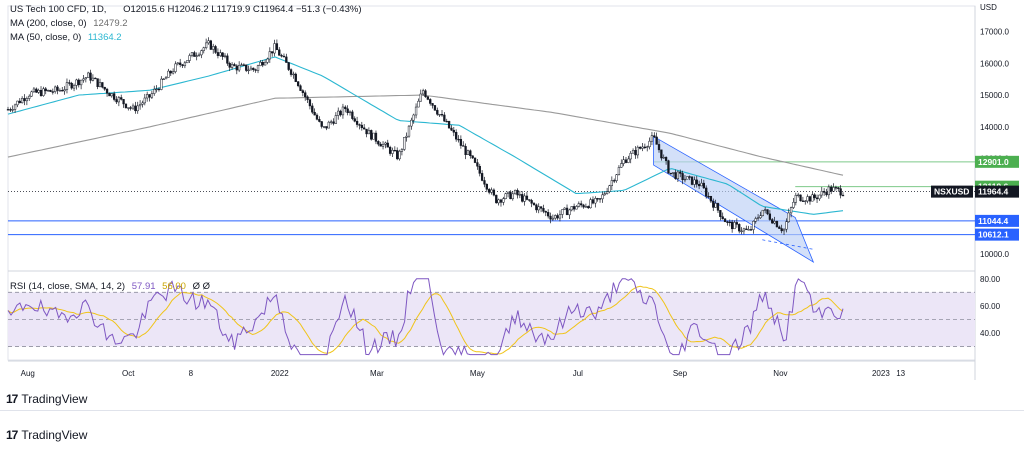 This screenshot has height=453, width=1024. I want to click on time-tick-label: 8, so click(191, 373).